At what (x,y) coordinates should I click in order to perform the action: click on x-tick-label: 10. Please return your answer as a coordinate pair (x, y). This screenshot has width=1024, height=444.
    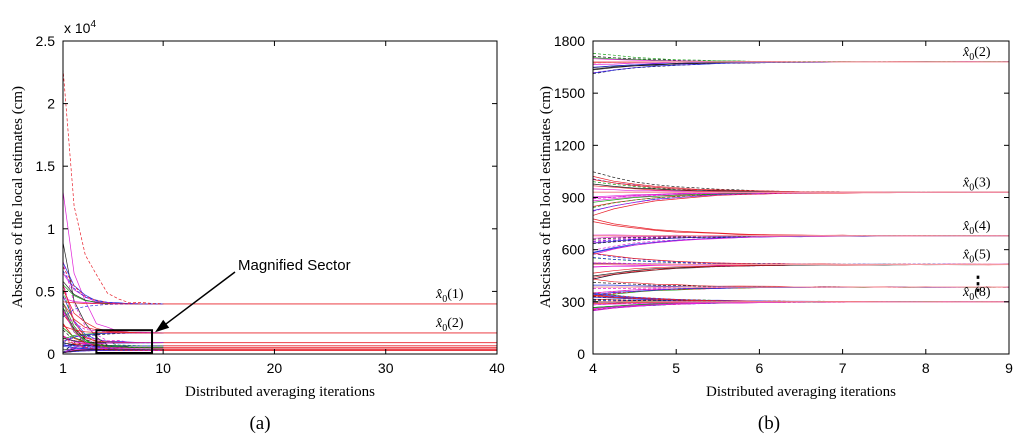
    Looking at the image, I should click on (163, 368).